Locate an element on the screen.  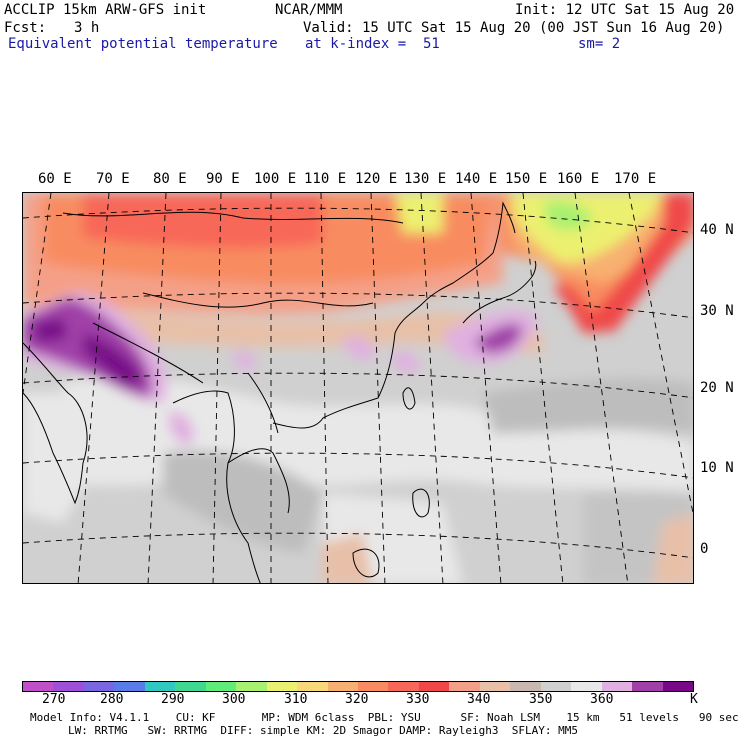
colorbar-label: 330 is located at coordinates (418, 699).